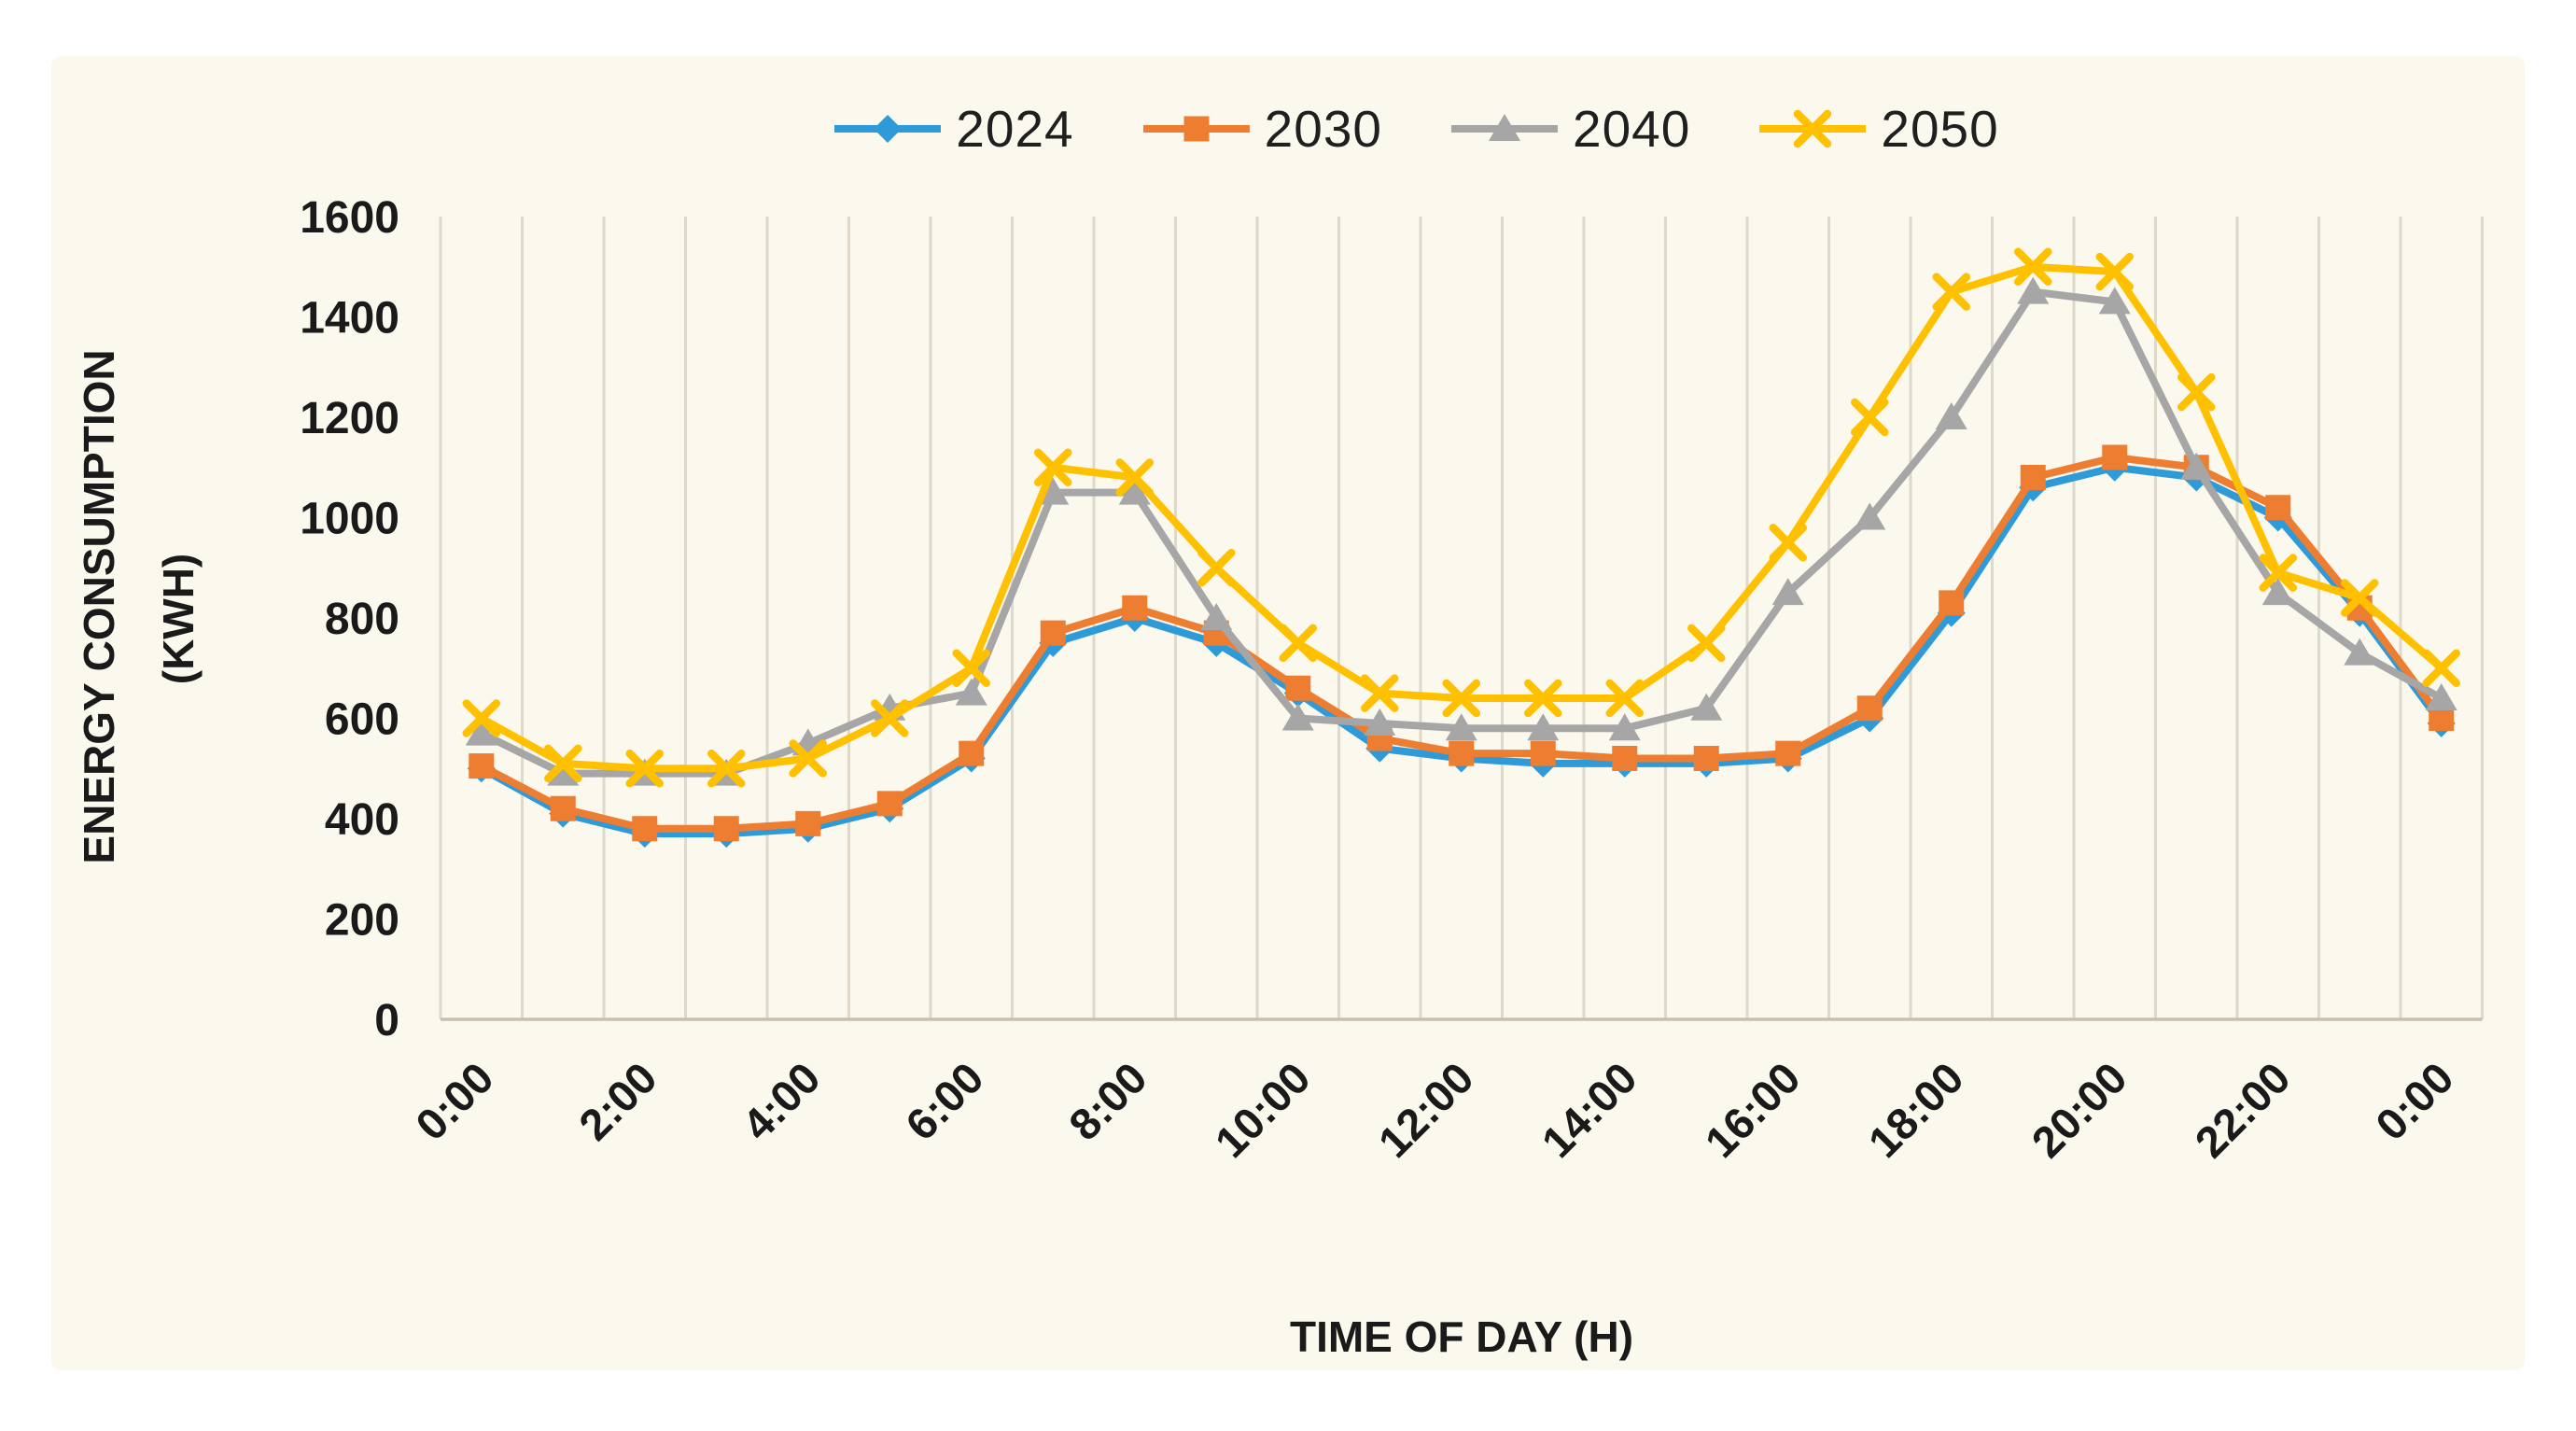 The width and height of the screenshot is (2576, 1431). What do you see at coordinates (386, 1020) in the screenshot?
I see `y-tick-label: 0` at bounding box center [386, 1020].